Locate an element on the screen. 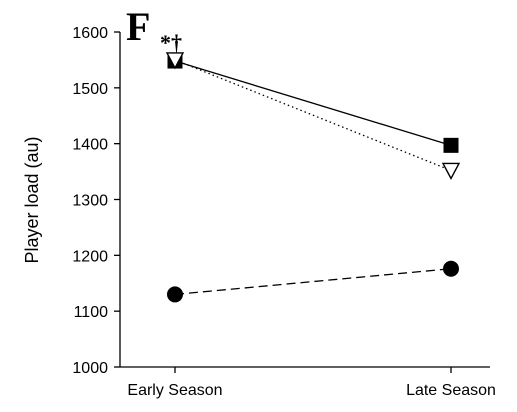 Image resolution: width=517 pixels, height=412 pixels. series-1-line is located at coordinates (313, 103).